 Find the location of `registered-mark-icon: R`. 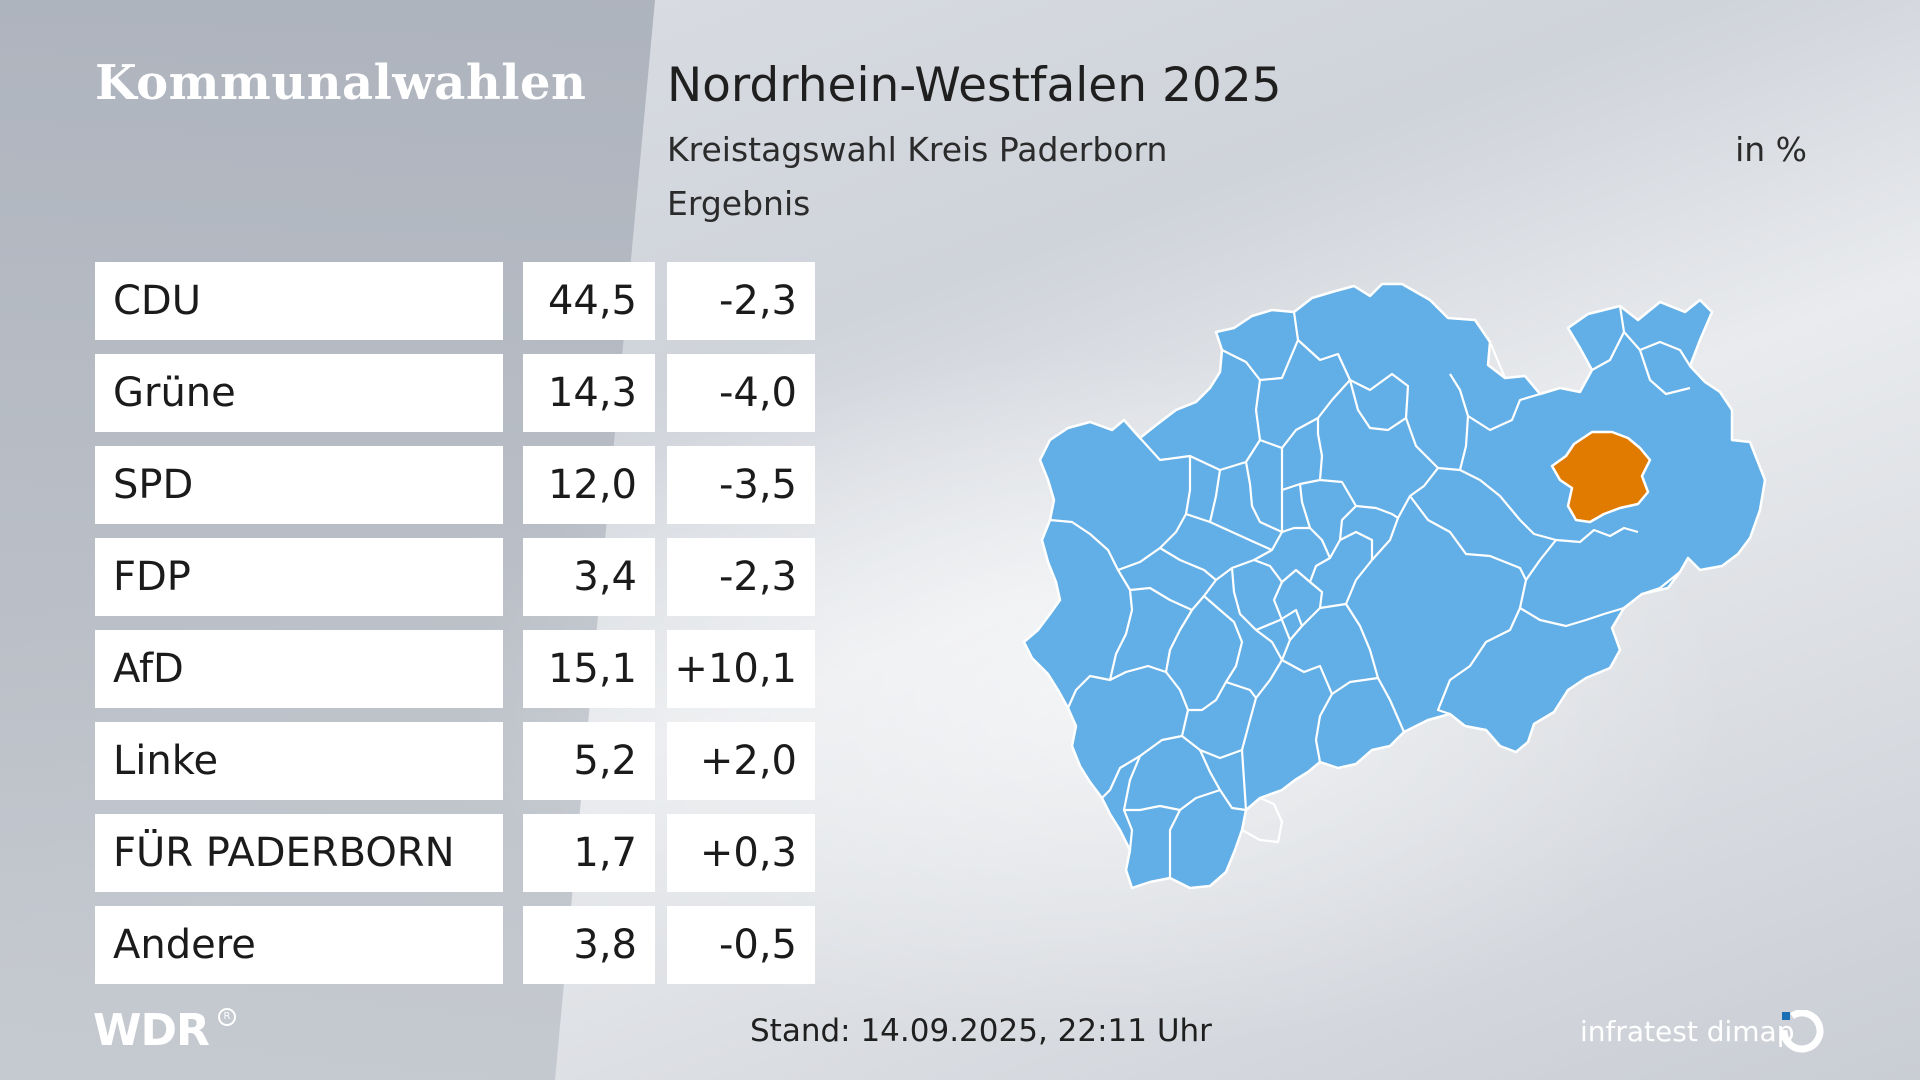

registered-mark-icon: R is located at coordinates (227, 1017).